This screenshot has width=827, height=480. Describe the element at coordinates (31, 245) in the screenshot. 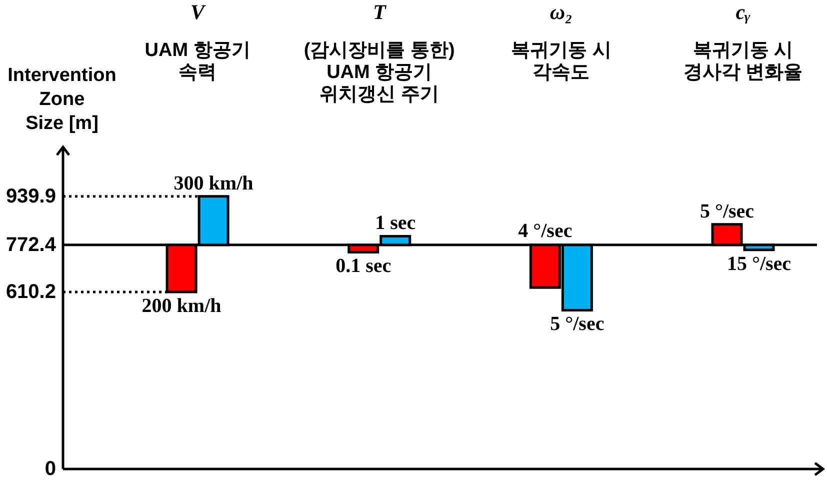

I see `y-tick-label: 772.4` at that location.